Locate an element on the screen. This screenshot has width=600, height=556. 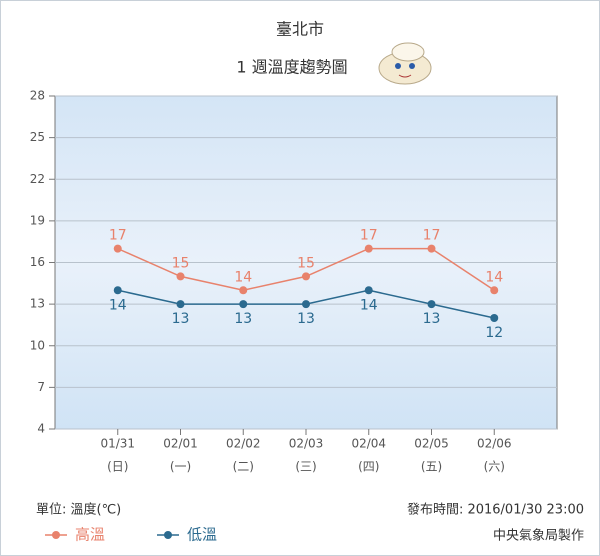
y-tick-label: 19 is located at coordinates (37, 220).